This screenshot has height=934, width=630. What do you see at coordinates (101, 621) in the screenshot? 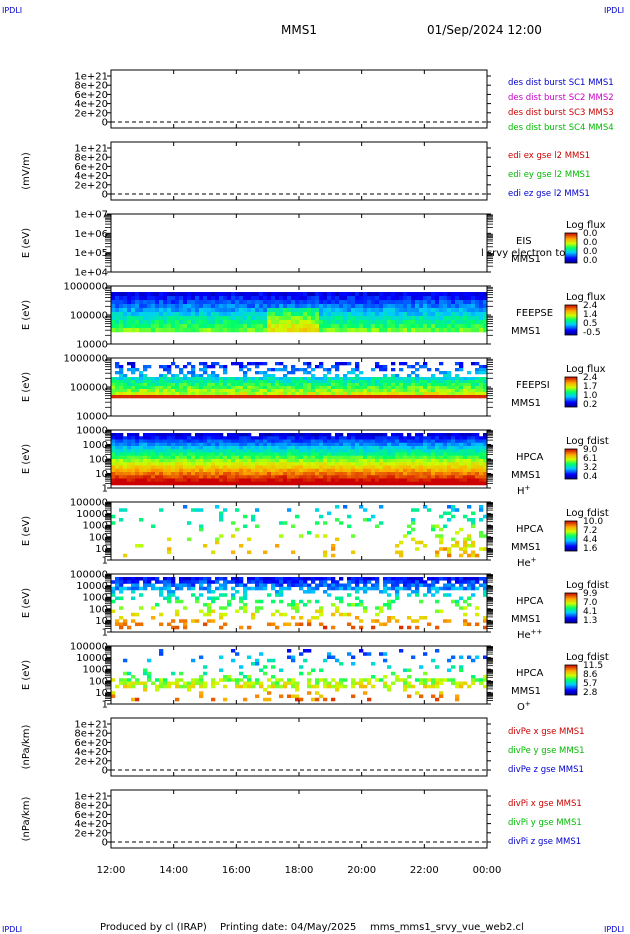
I see `y-tick-label: 10` at bounding box center [101, 621].